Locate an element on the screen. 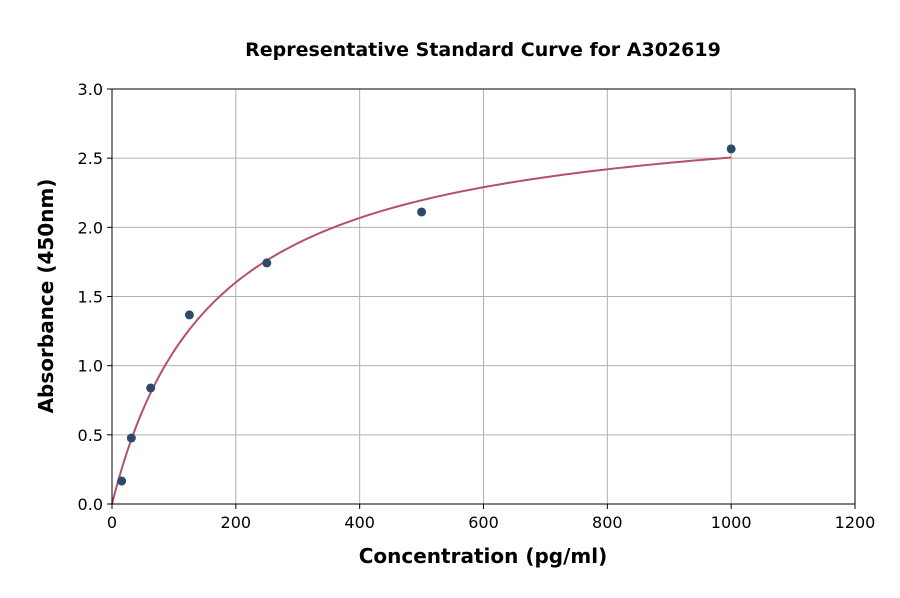 The height and width of the screenshot is (598, 900). x-tick-label: 400 is located at coordinates (359, 522).